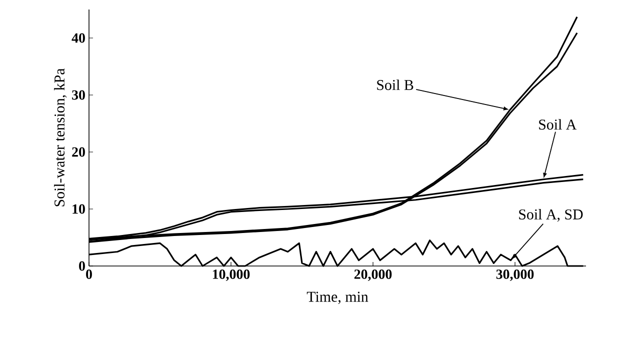  What do you see at coordinates (78, 209) in the screenshot?
I see `y-tick-label: 10` at bounding box center [78, 209].